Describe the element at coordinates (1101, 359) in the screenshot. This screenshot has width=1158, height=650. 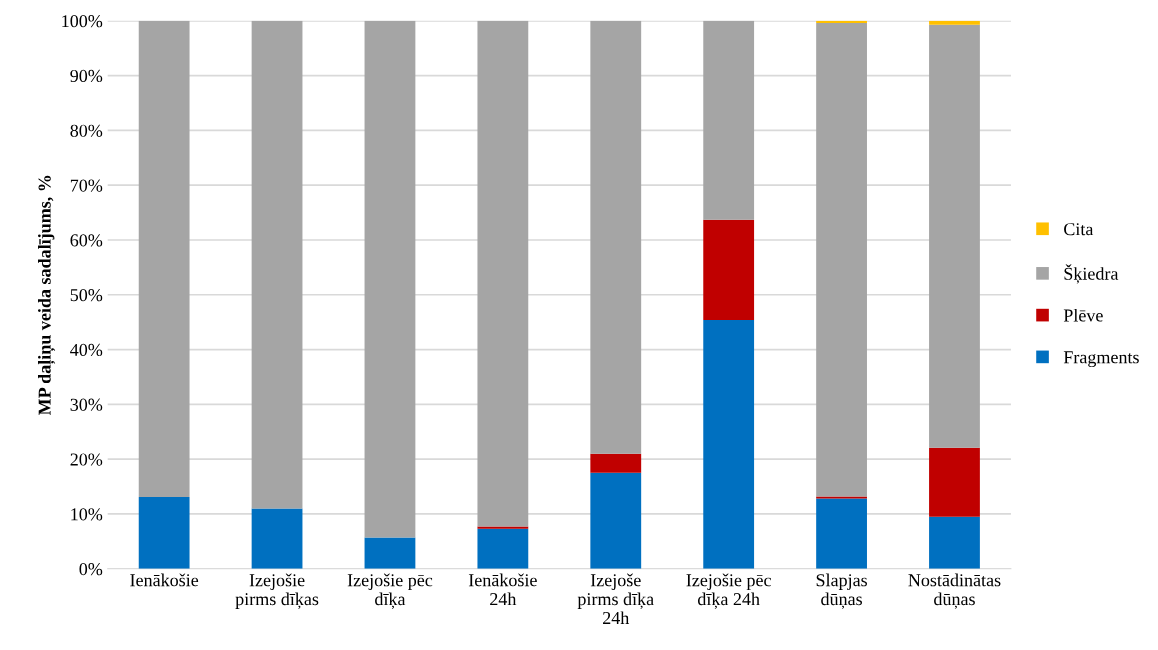
I see `legend-label: Fragments` at that location.